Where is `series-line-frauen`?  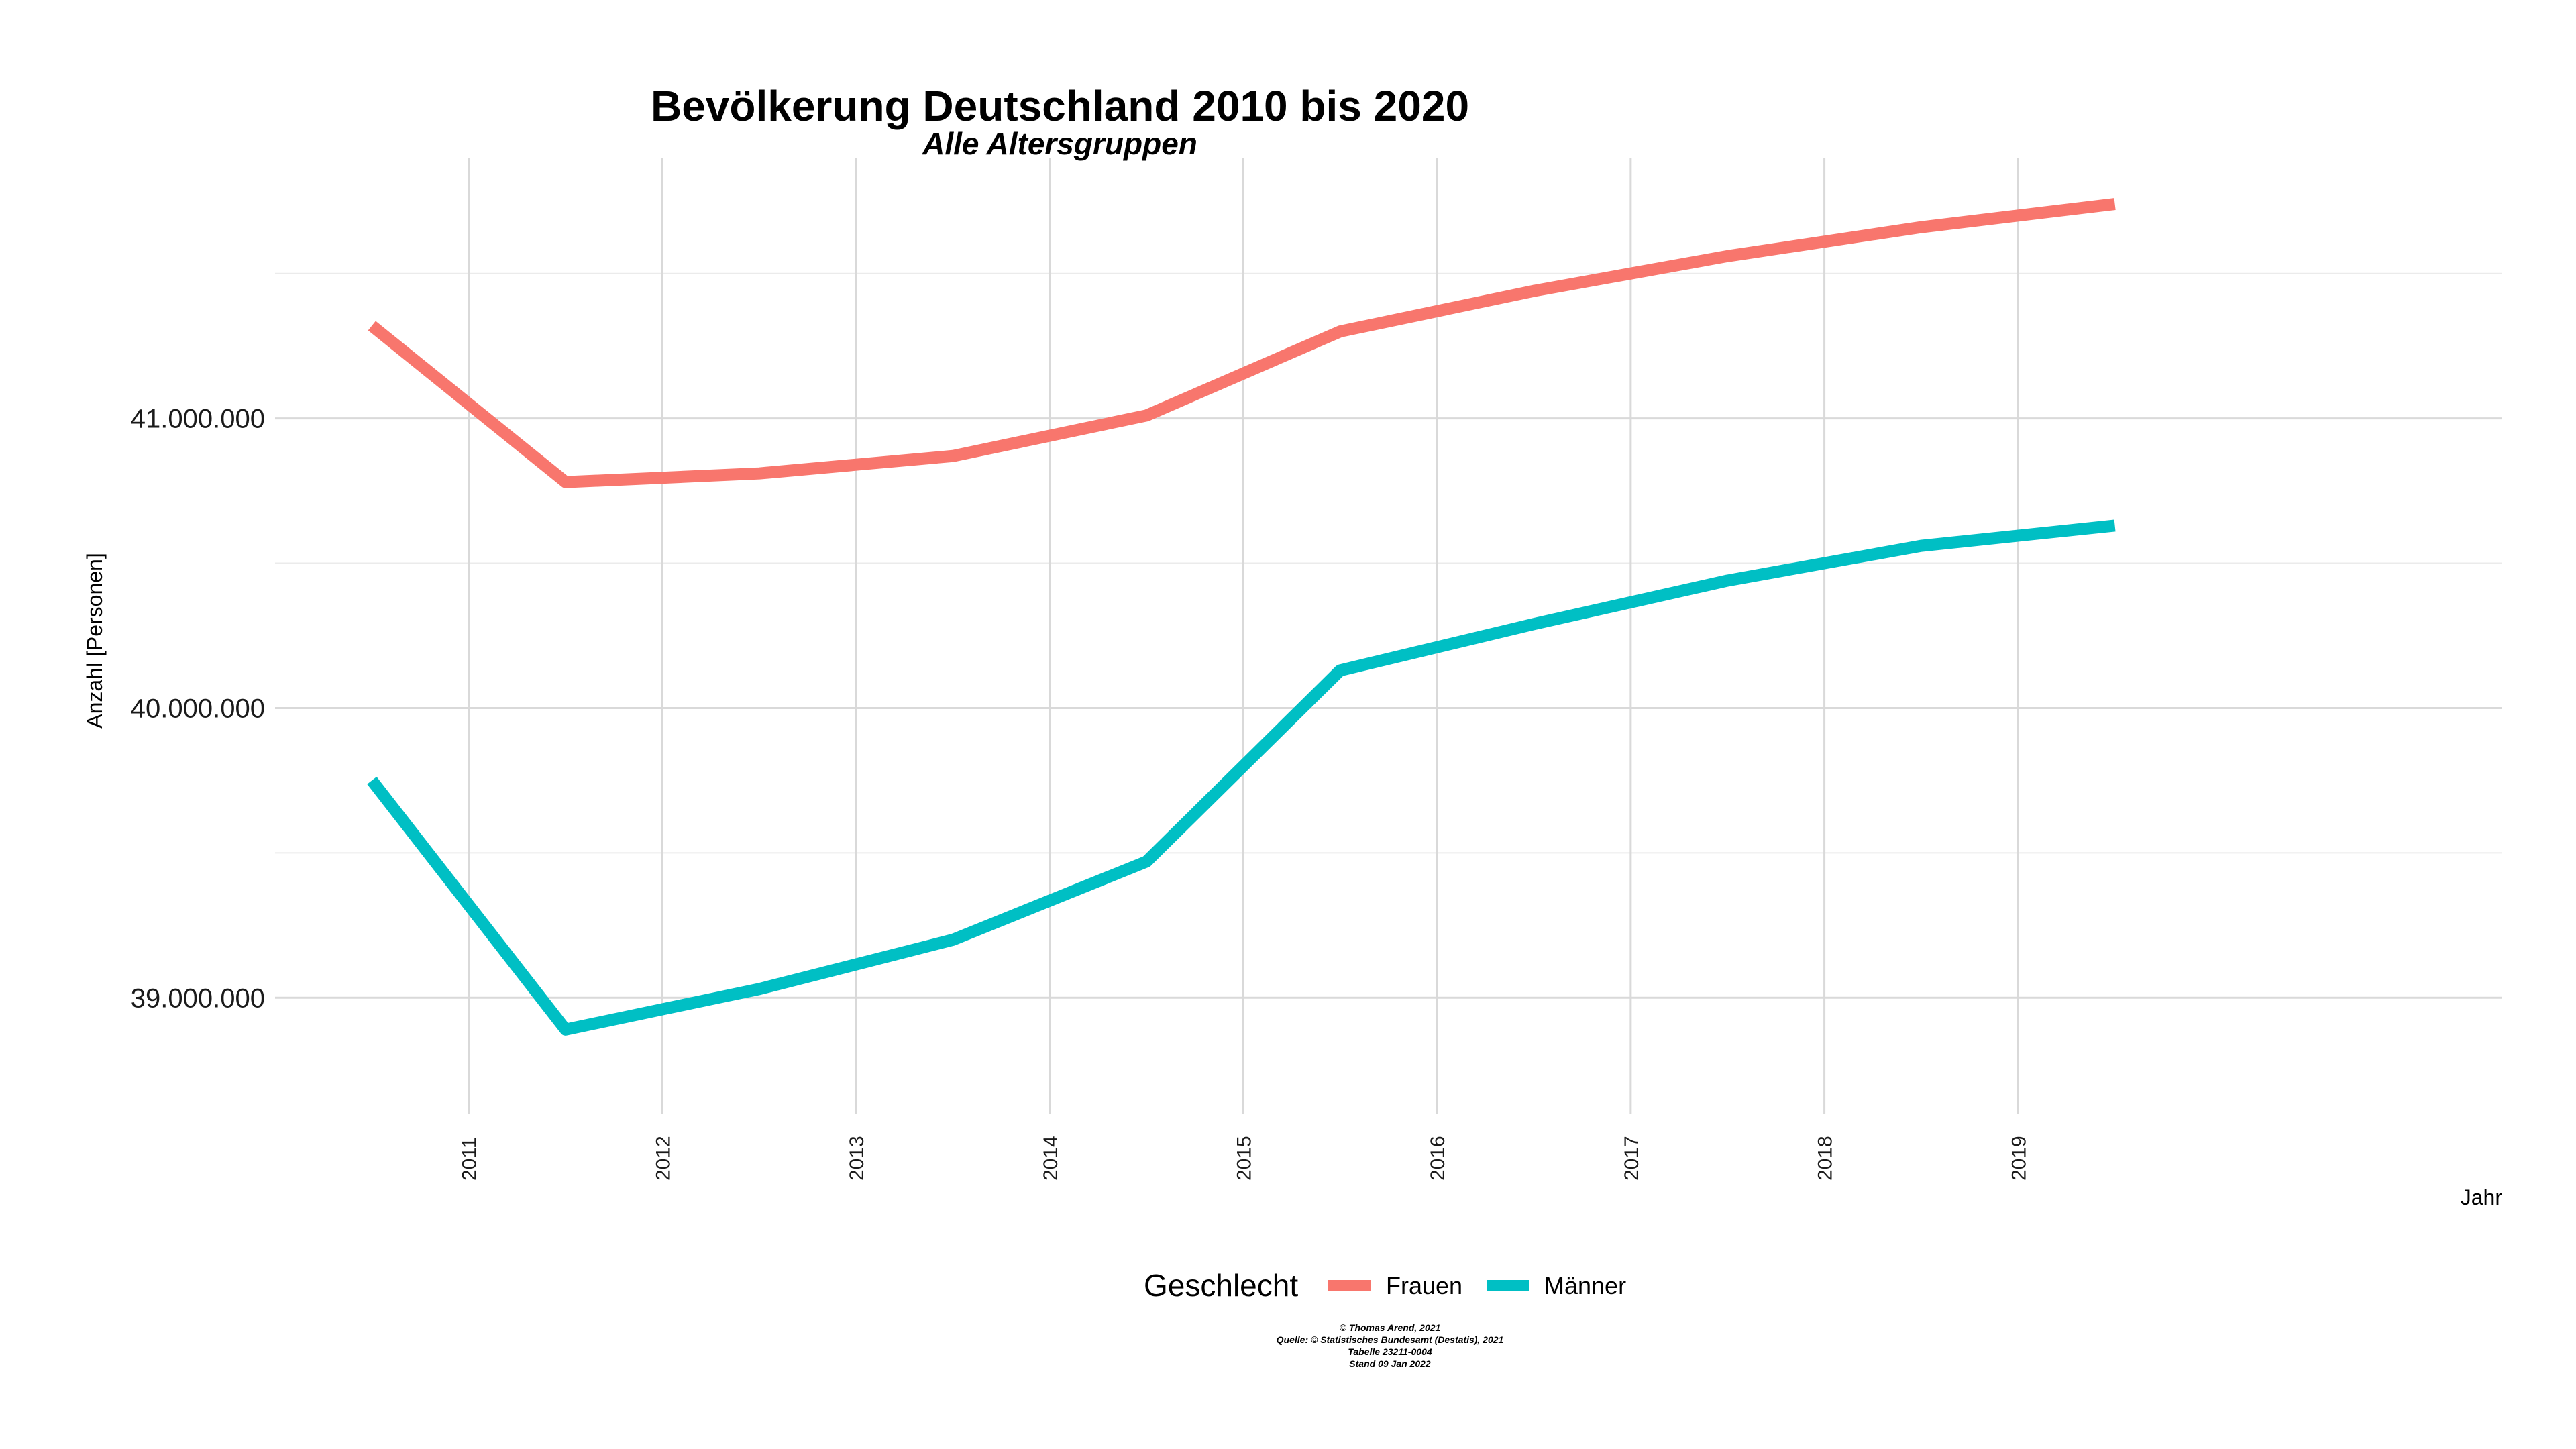 series-line-frauen is located at coordinates (1242, 343).